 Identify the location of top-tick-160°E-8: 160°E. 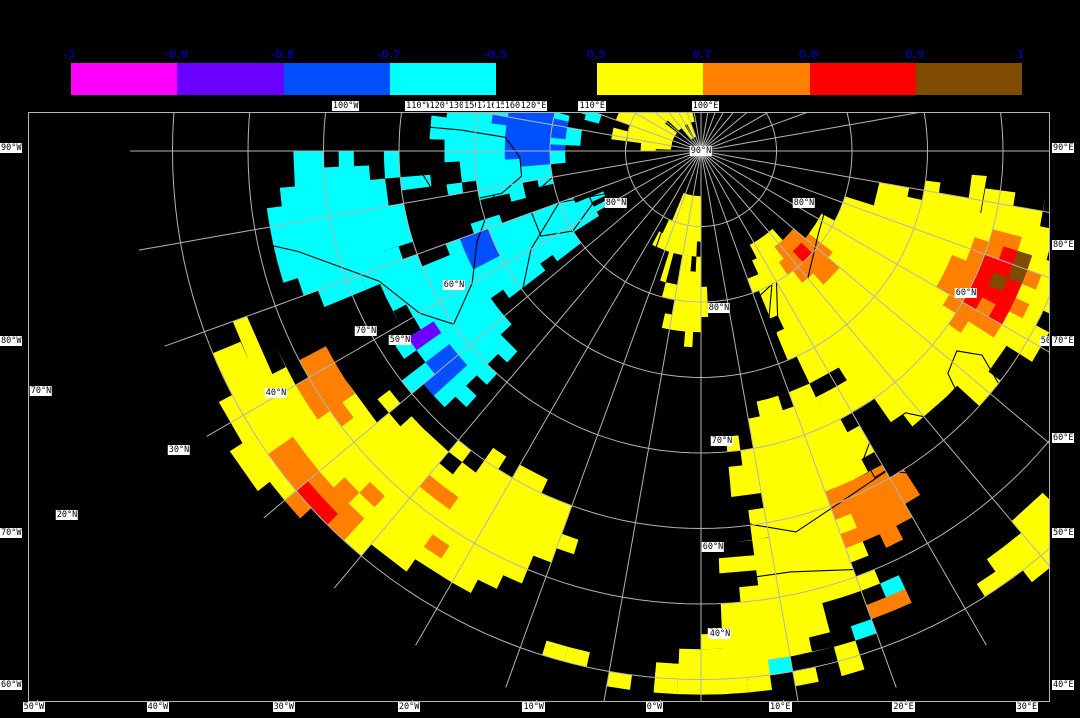
(517, 106).